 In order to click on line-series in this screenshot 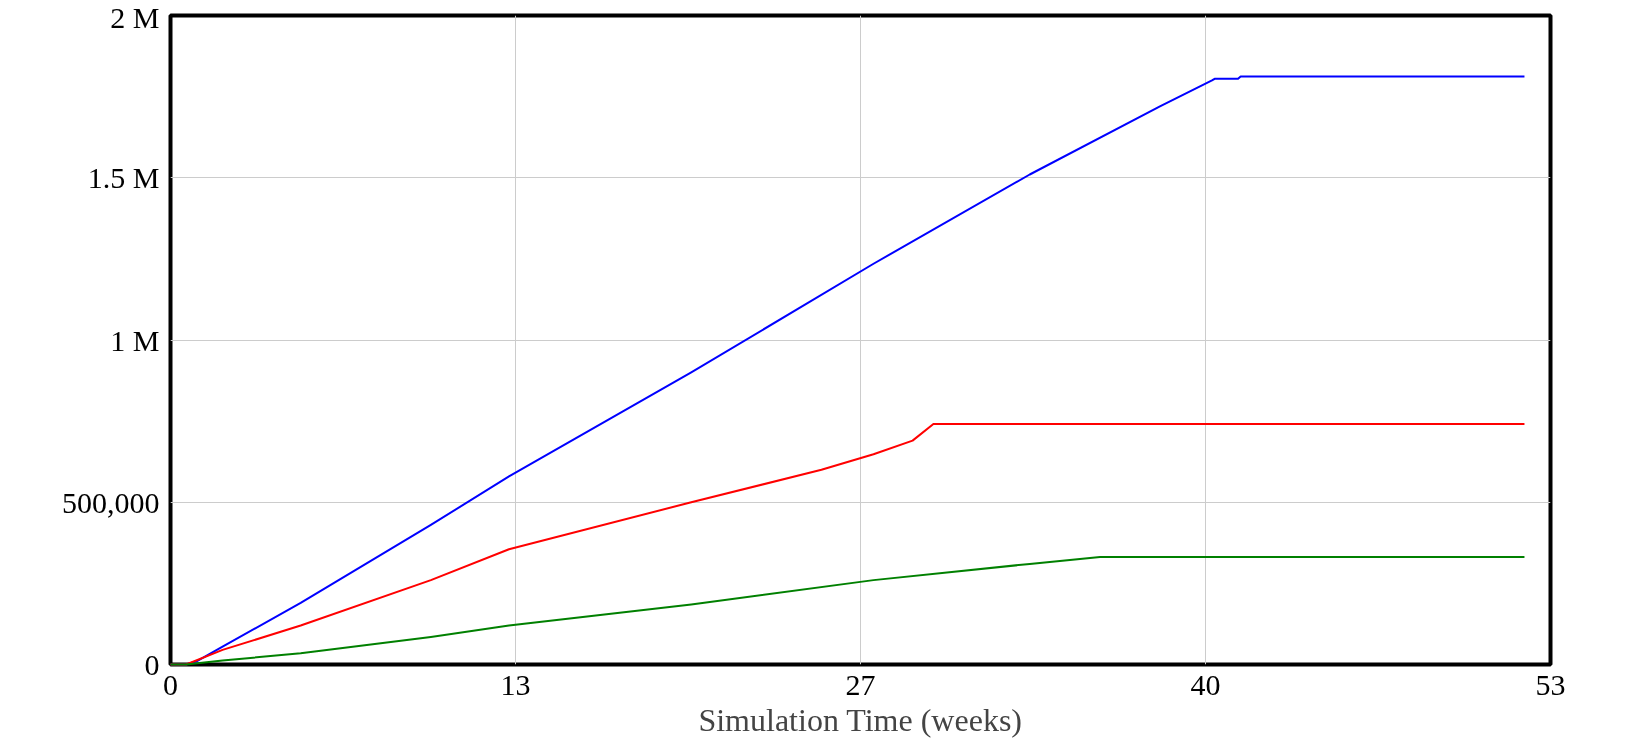, I will do `click(847, 611)`.